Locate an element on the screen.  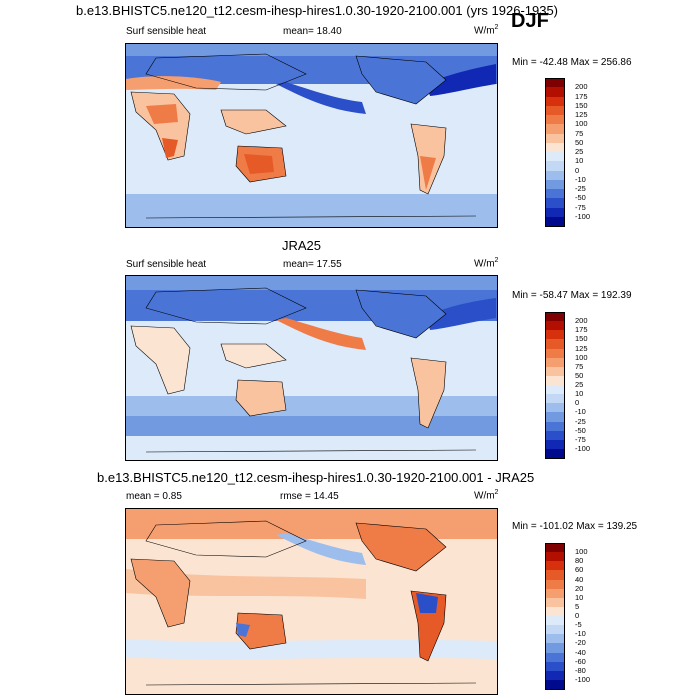
colorbar-tick-label: 175 is located at coordinates (581, 330).